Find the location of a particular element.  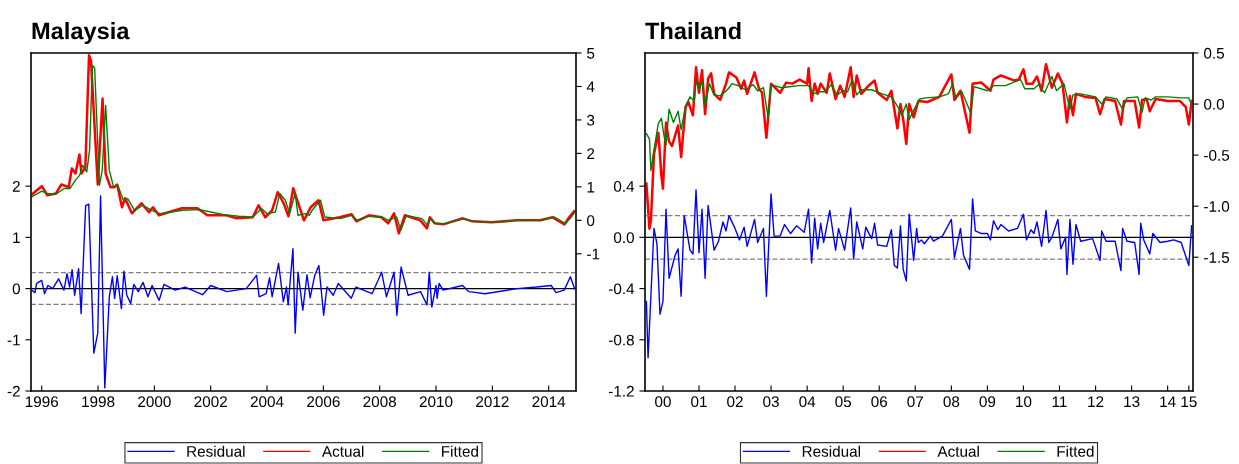

y2-tick-label: 0.0 is located at coordinates (1214, 104).